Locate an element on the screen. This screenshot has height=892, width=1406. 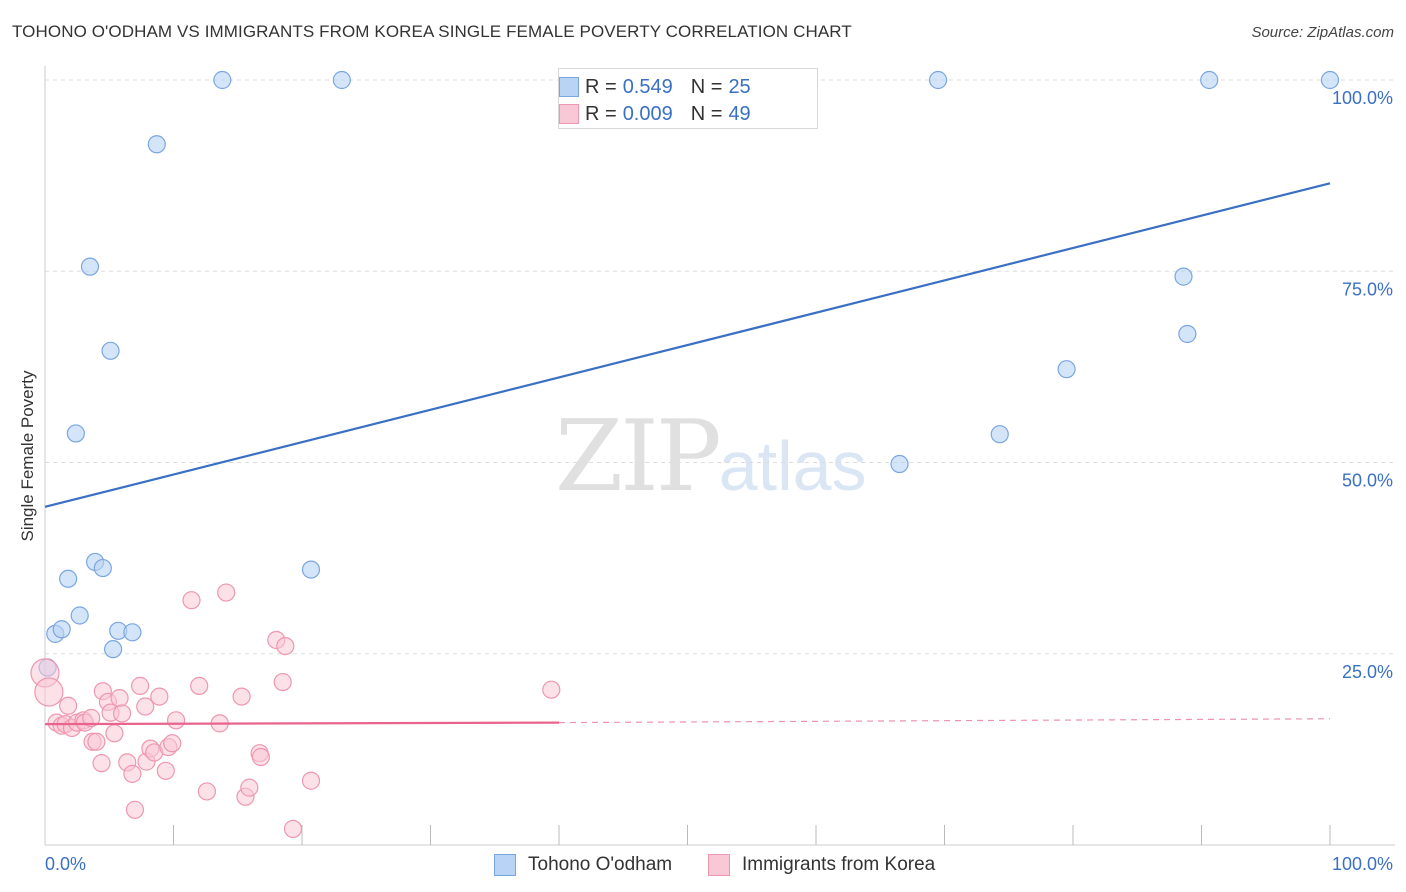
legend-row-korea: R = 0.009 N = 49 is located at coordinates (655, 114).